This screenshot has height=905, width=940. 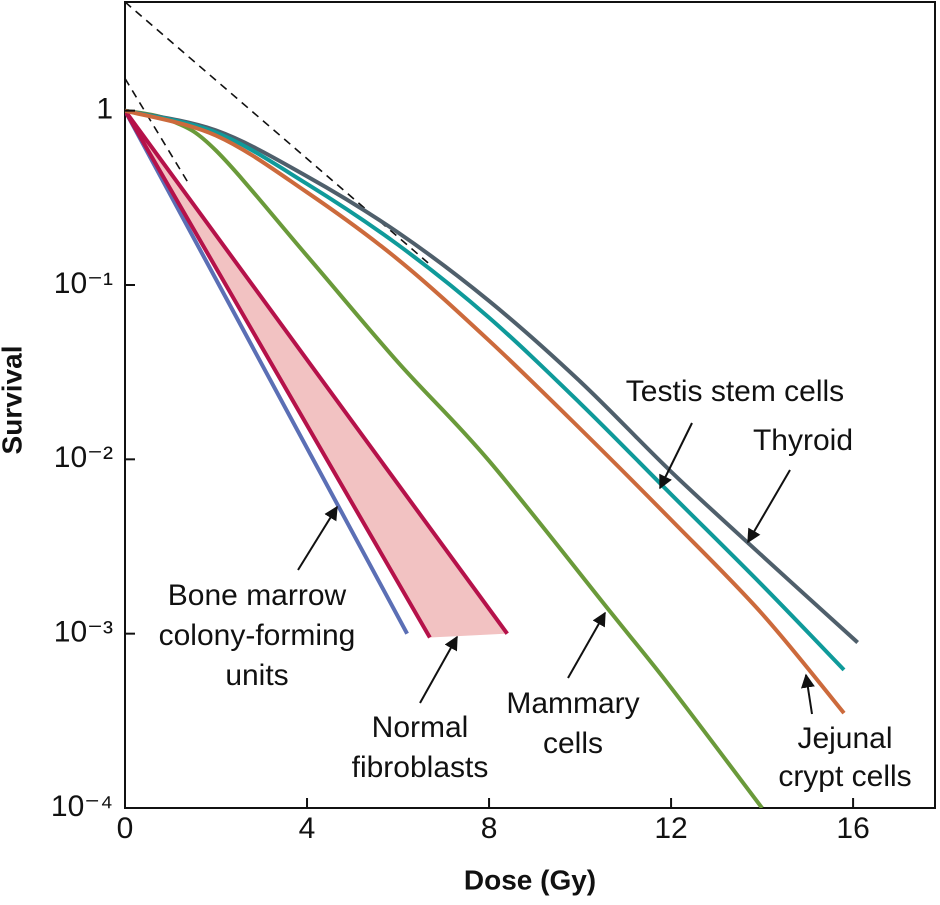 What do you see at coordinates (844, 776) in the screenshot?
I see `series-label: crypt cells` at bounding box center [844, 776].